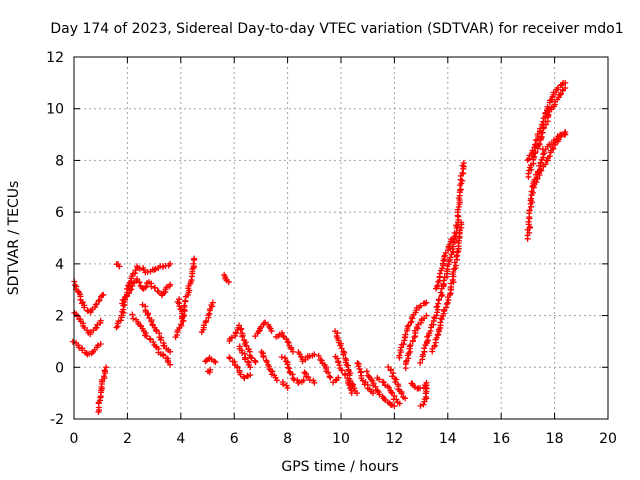 Image resolution: width=640 pixels, height=480 pixels. What do you see at coordinates (448, 439) in the screenshot?
I see `x-tick-label: 14` at bounding box center [448, 439].